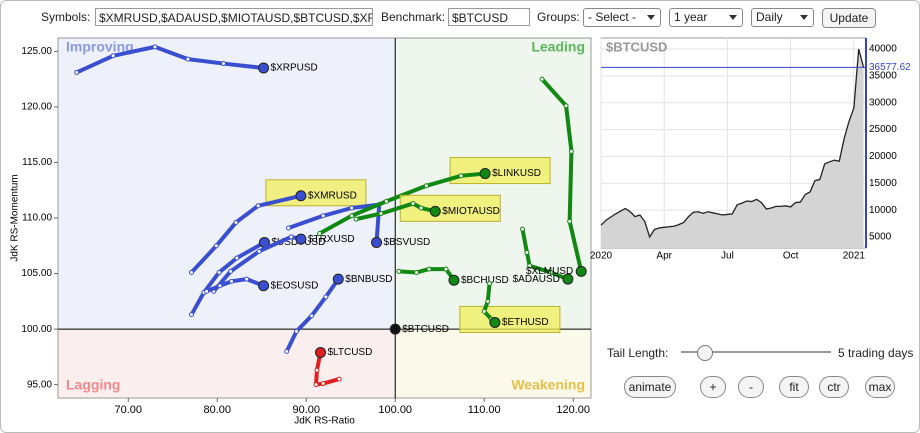 This screenshot has height=433, width=920. Describe the element at coordinates (883, 76) in the screenshot. I see `y-tick-label: 35000` at that location.